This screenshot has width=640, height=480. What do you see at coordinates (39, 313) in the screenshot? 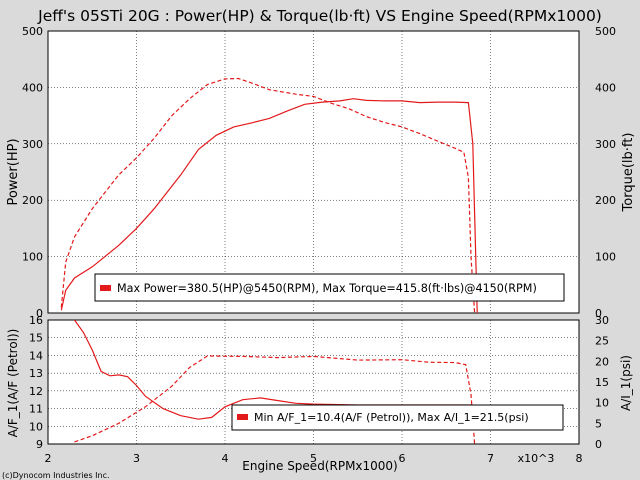
I see `y-tick-label: 0` at bounding box center [39, 313].